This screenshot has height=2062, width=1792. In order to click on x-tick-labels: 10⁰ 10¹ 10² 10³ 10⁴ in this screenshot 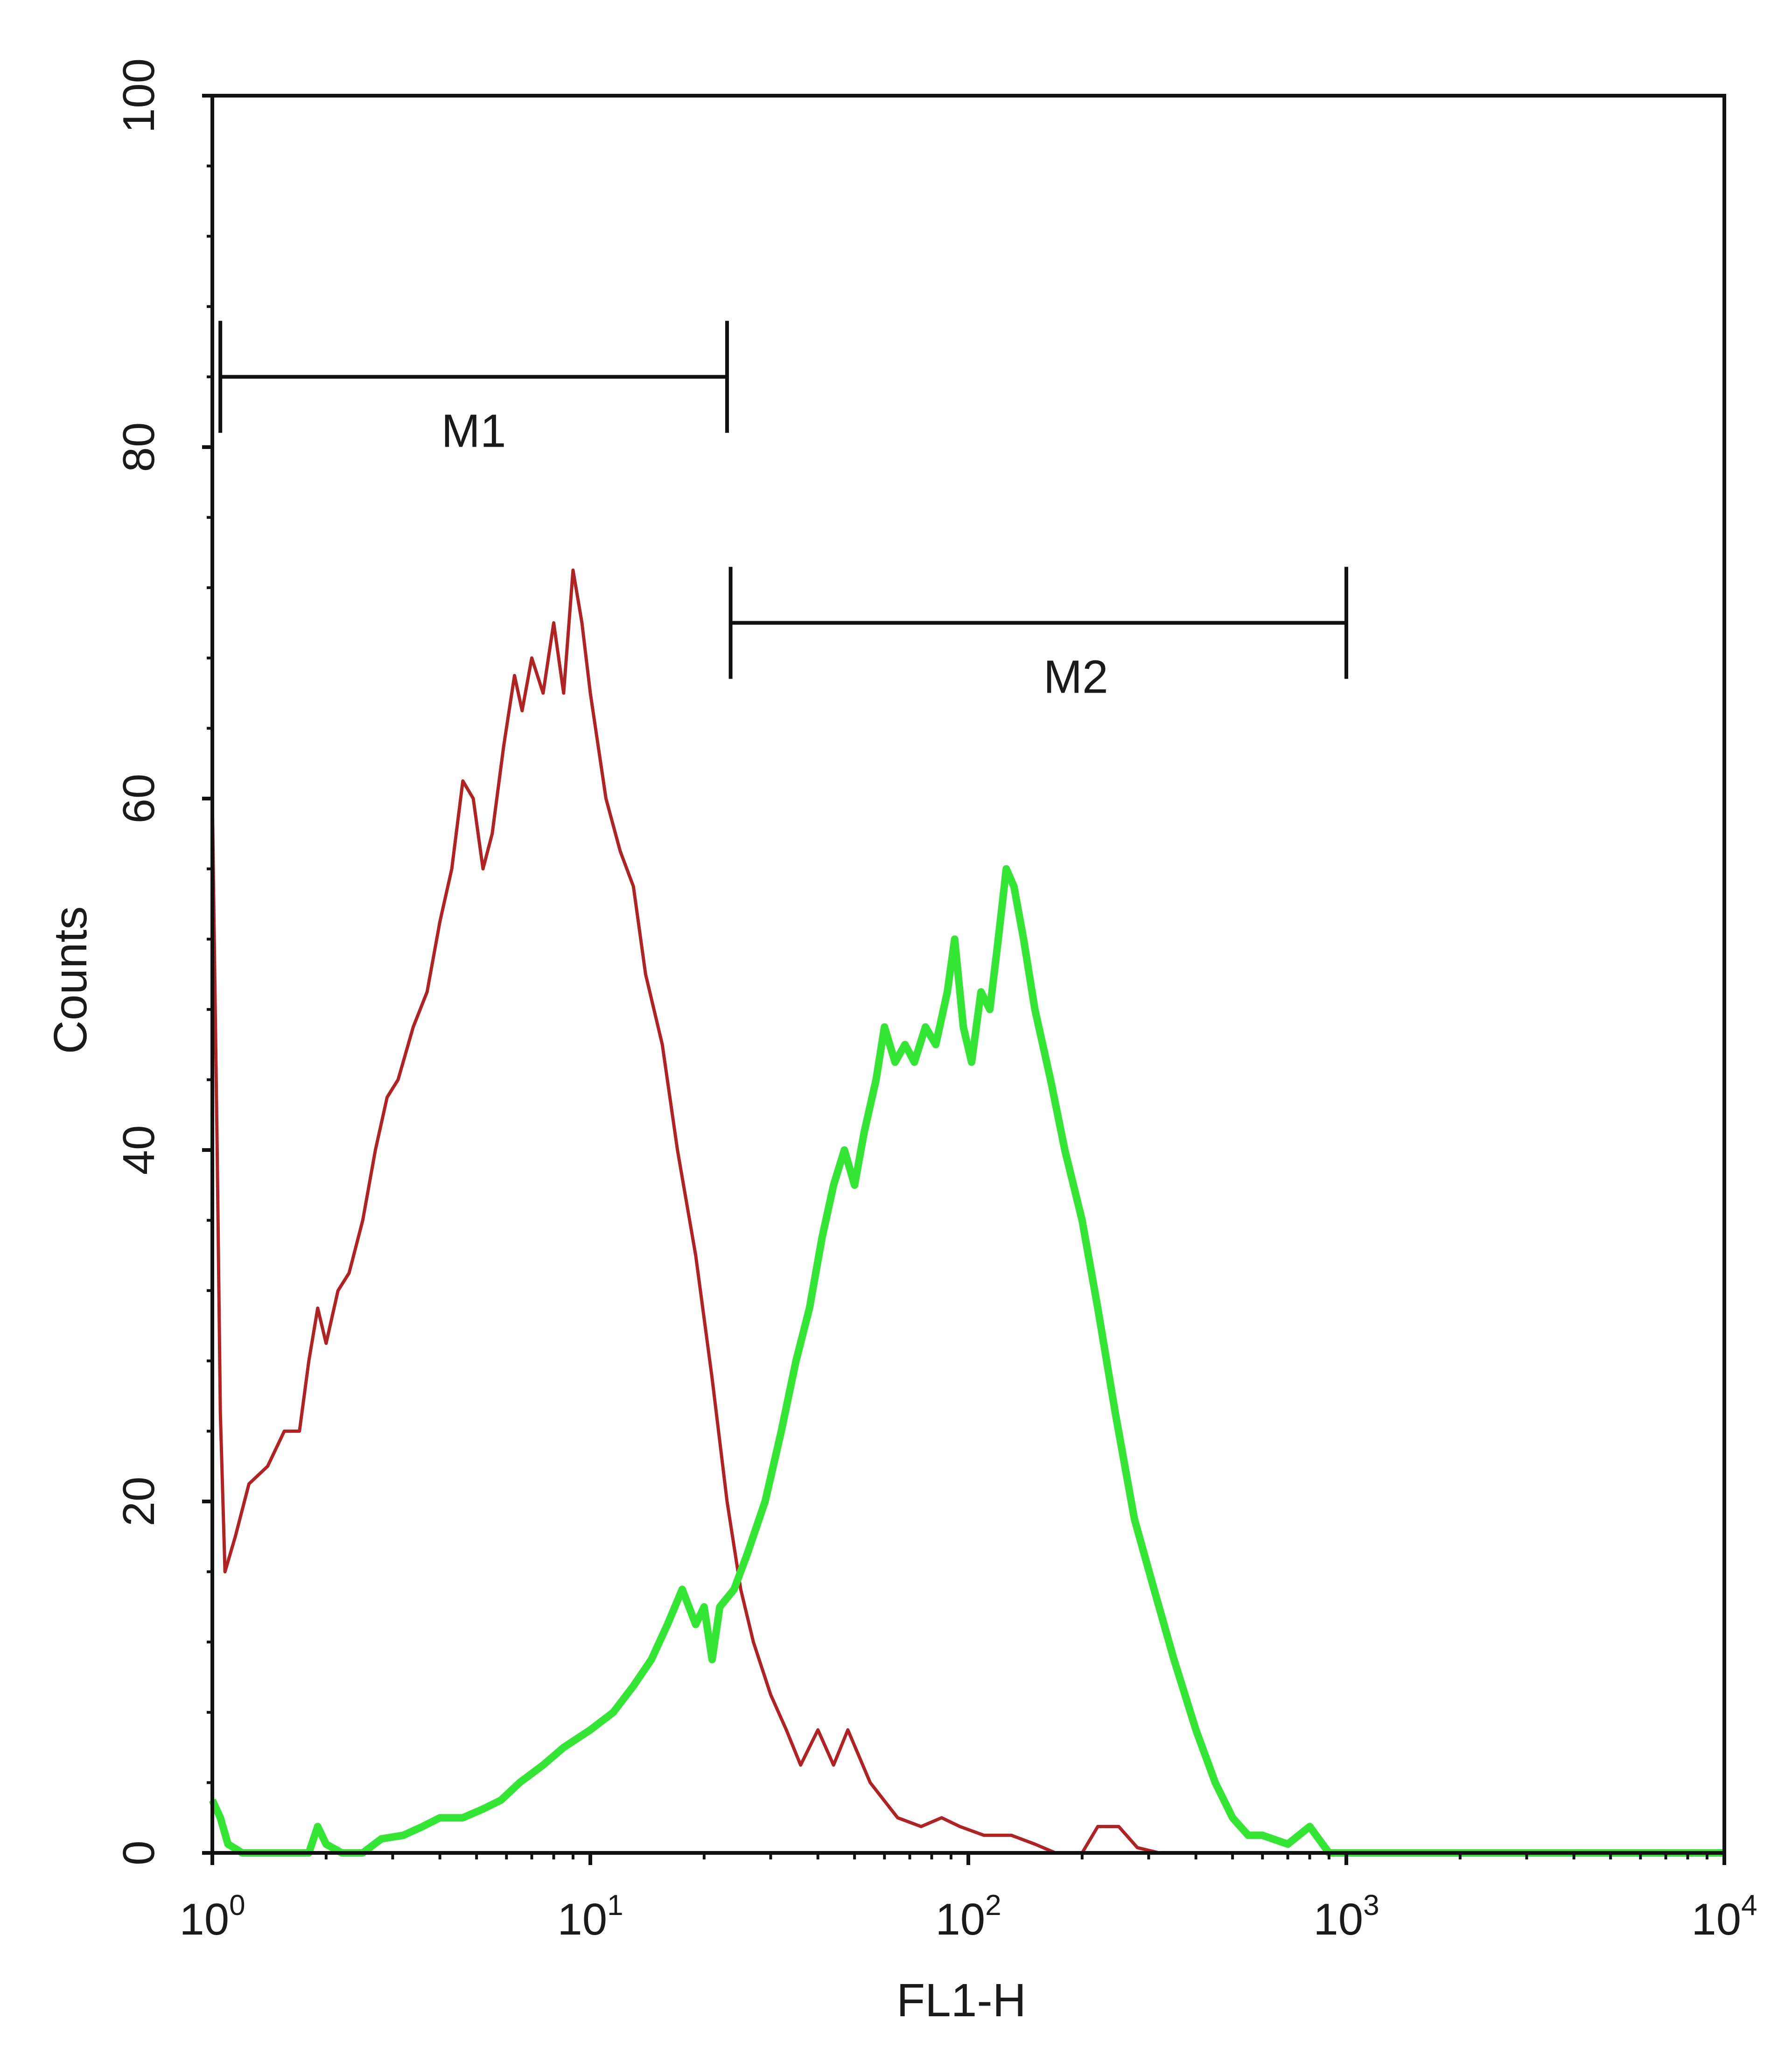, I will do `click(968, 1917)`.